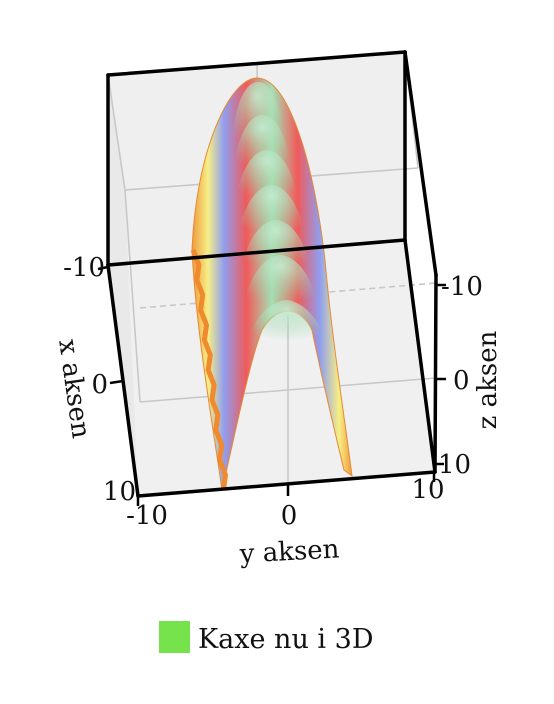  Describe the element at coordinates (289, 551) in the screenshot. I see `y-axis-label: y aksen` at that location.